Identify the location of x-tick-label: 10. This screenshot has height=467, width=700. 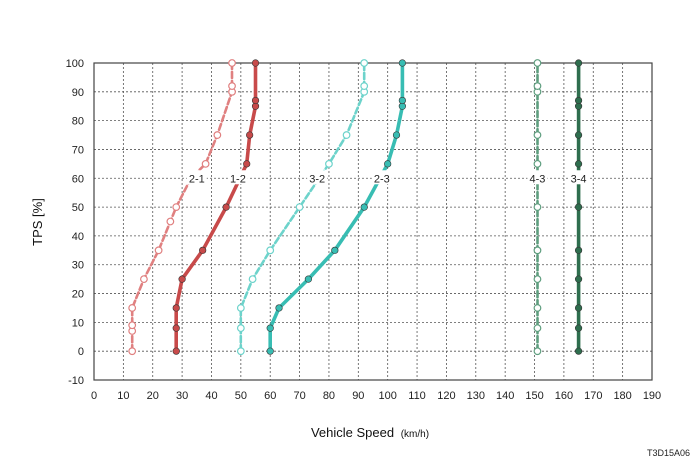
(123, 396).